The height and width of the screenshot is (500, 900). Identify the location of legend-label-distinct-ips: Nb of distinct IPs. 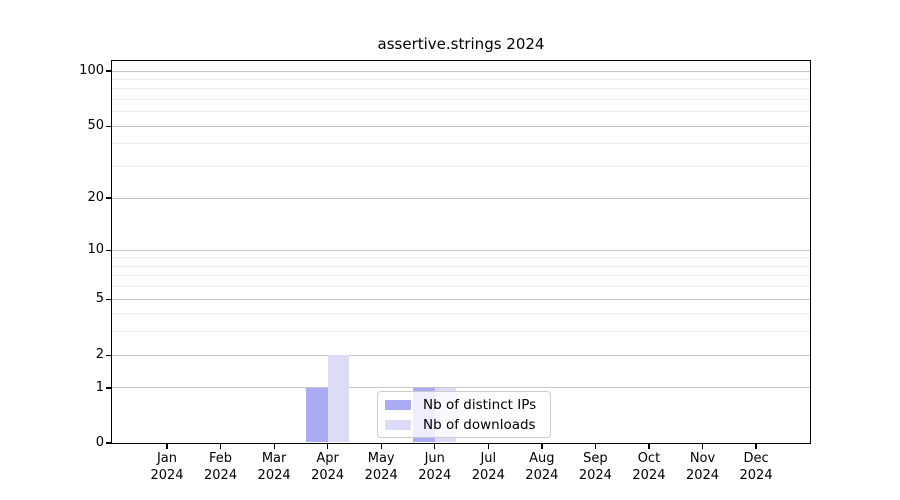
(480, 404).